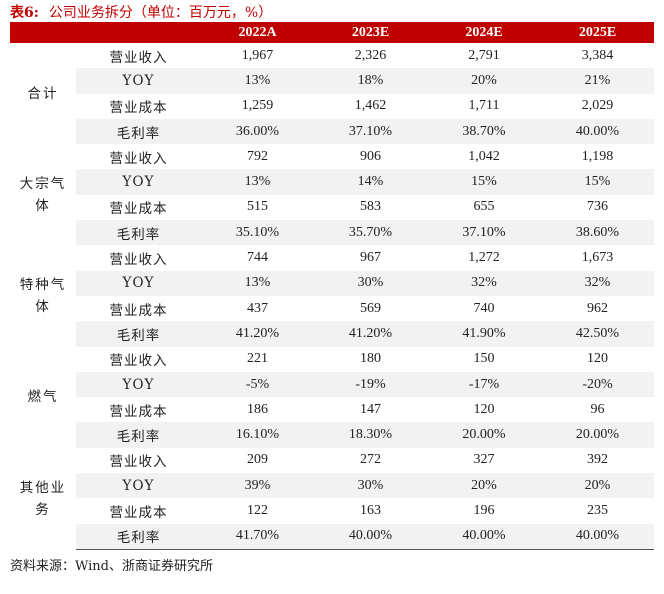 Image resolution: width=664 pixels, height=594 pixels. I want to click on value-cell: 14%, so click(370, 182).